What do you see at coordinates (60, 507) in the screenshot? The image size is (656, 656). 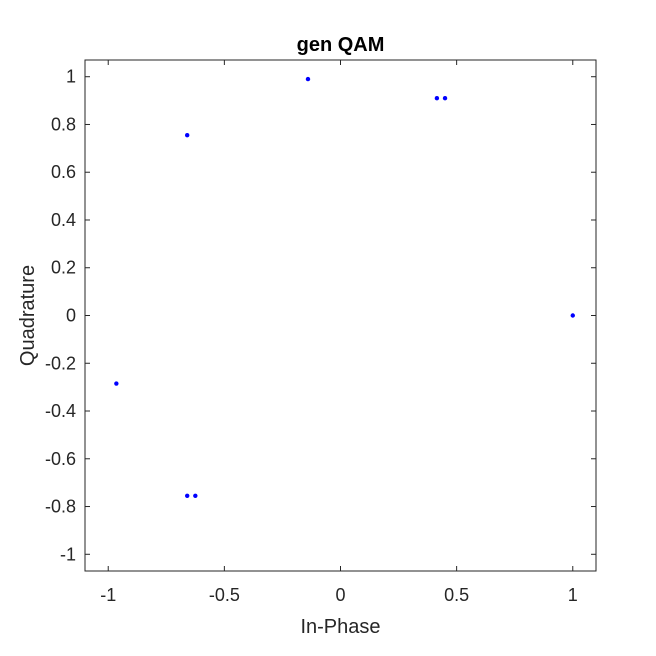 I see `y-tick-label: -0.8` at bounding box center [60, 507].